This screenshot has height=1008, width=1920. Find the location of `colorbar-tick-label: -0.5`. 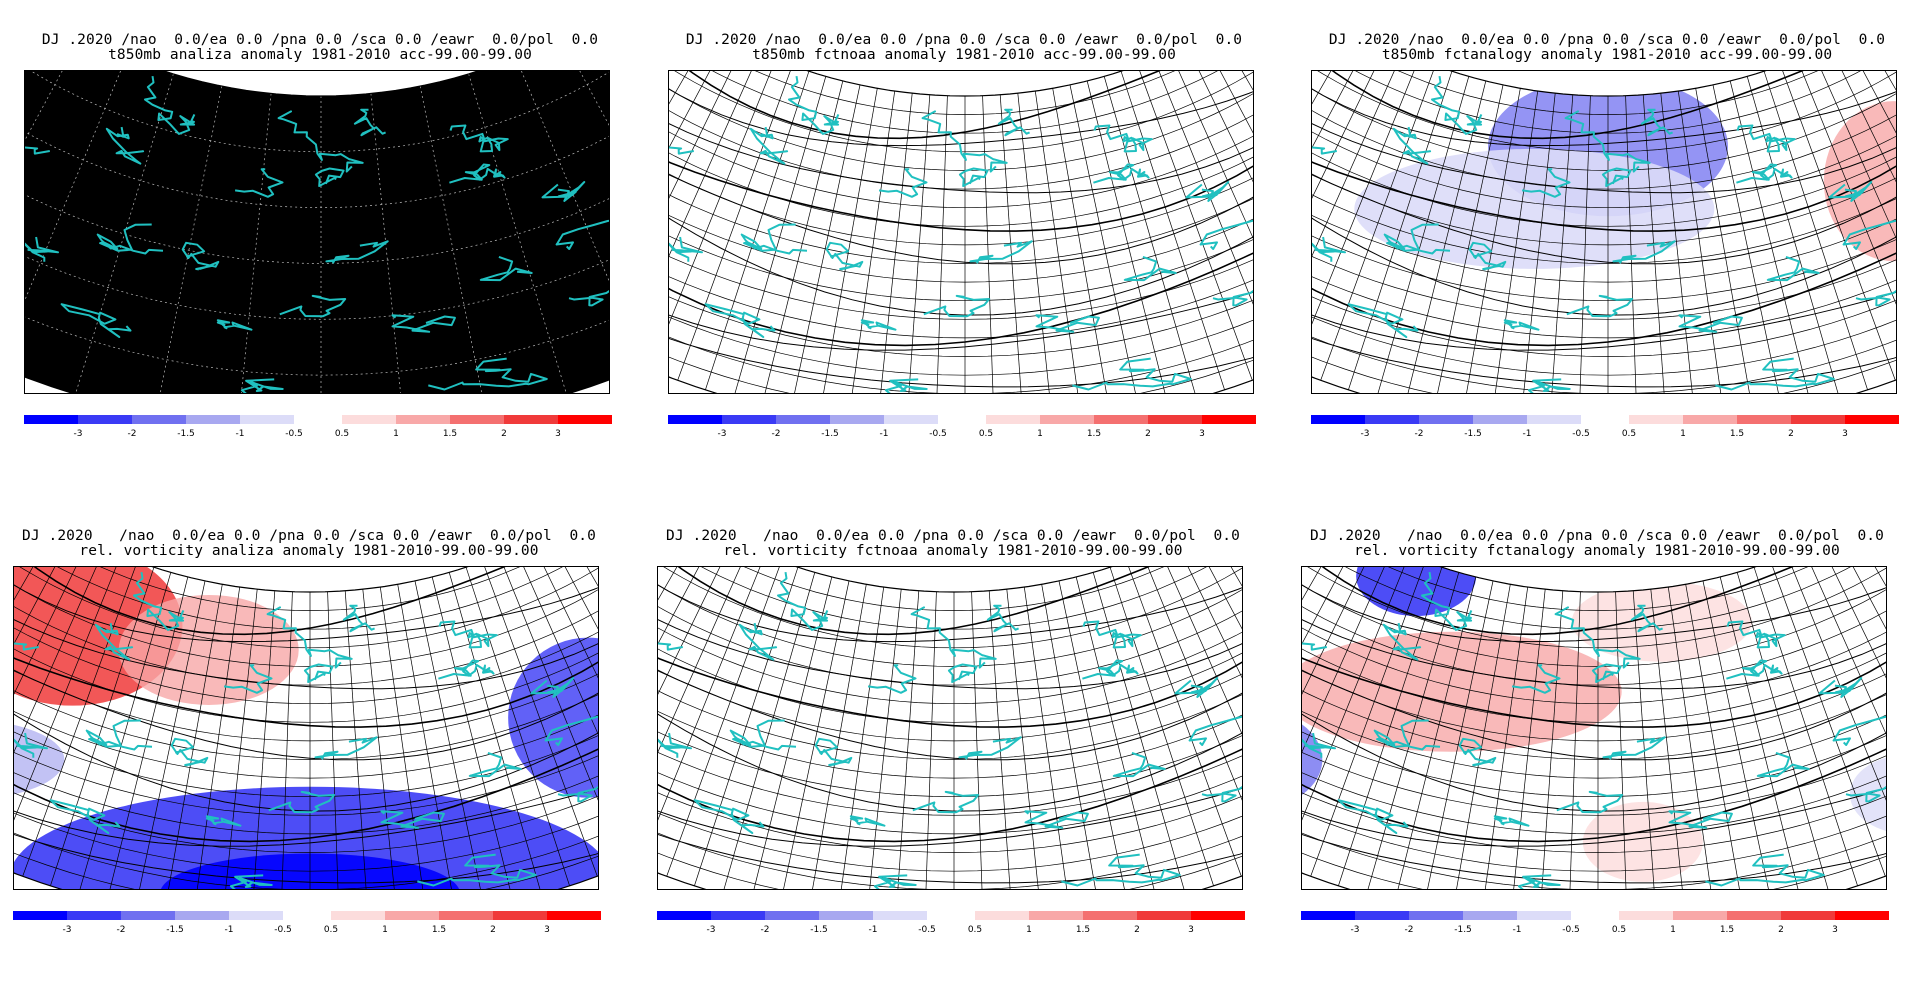

colorbar-tick-label: -0.5 is located at coordinates (294, 434).